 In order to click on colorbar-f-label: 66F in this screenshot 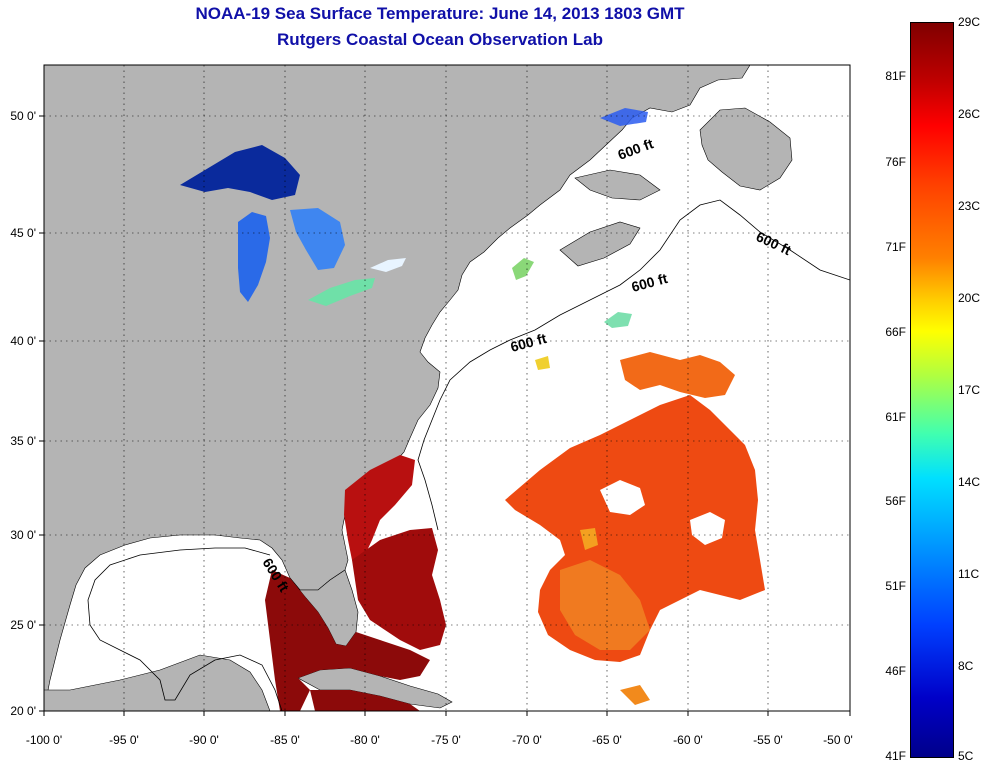, I will do `click(895, 332)`.